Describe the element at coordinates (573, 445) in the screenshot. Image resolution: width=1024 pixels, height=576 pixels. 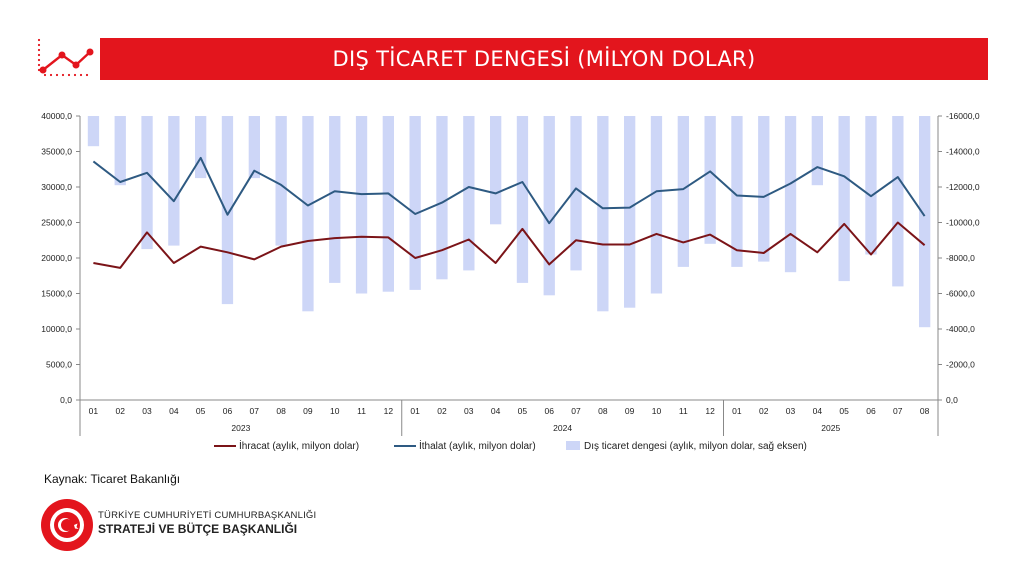
I see `legend-swatch` at that location.